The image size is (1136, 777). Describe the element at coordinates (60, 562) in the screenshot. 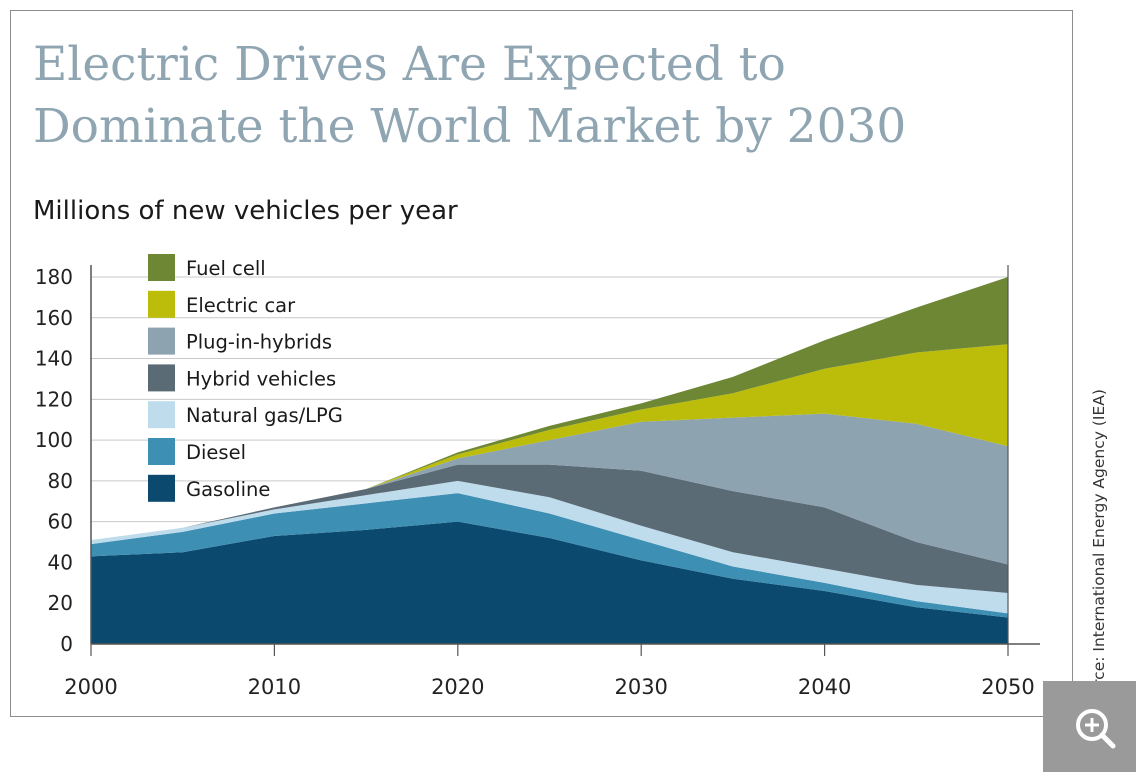

I see `y-tick-label-40: 40` at that location.